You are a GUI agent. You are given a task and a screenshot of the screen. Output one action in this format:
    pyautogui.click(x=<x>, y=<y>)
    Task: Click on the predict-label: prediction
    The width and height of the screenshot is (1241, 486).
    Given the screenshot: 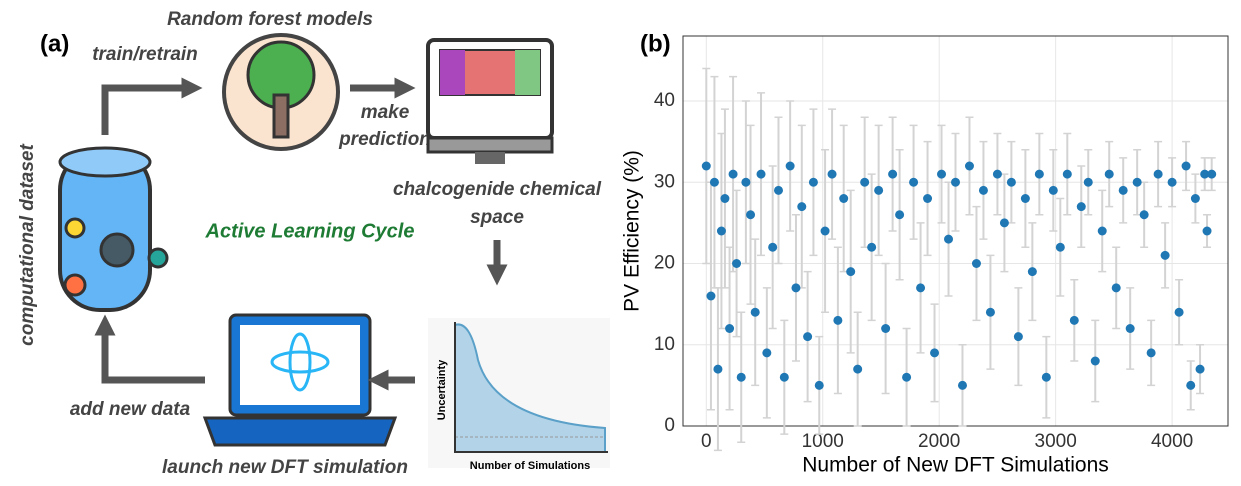 What is the action you would take?
    pyautogui.click(x=384, y=139)
    